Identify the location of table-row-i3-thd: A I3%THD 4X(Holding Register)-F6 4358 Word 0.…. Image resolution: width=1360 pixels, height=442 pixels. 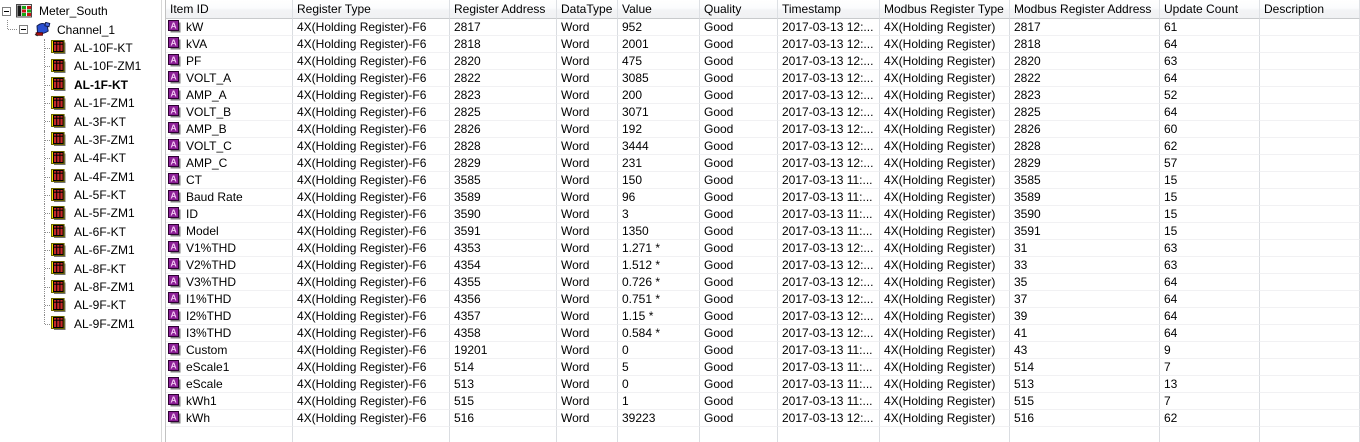
(763, 333).